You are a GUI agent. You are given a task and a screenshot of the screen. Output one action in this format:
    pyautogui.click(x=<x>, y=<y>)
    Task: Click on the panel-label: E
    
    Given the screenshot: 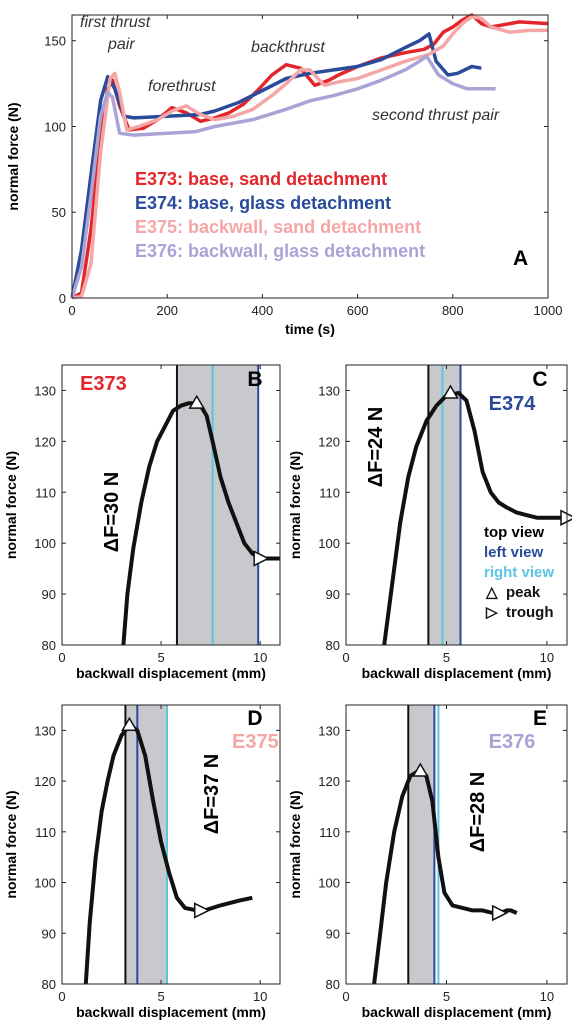 What is the action you would take?
    pyautogui.click(x=540, y=718)
    